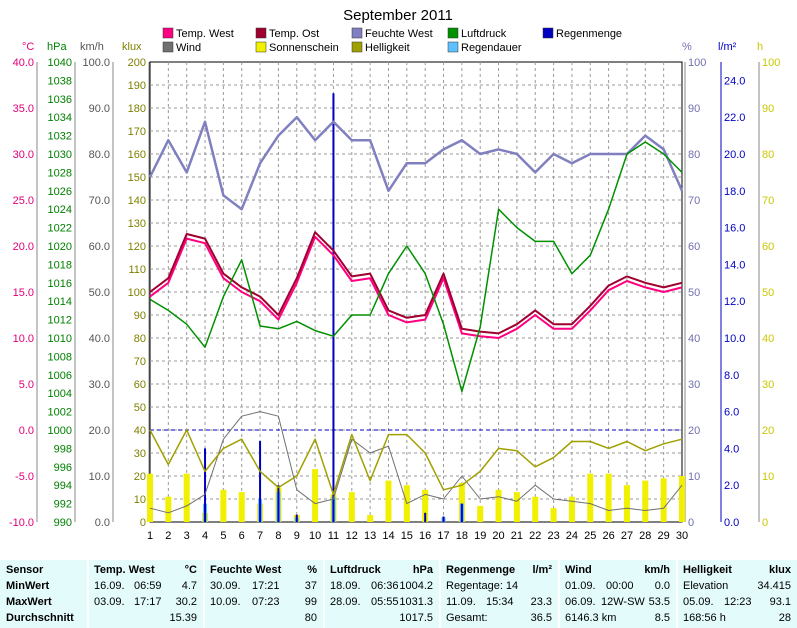 The height and width of the screenshot is (628, 797). What do you see at coordinates (734, 229) in the screenshot?
I see `rain-tick-label: 16.0` at bounding box center [734, 229].